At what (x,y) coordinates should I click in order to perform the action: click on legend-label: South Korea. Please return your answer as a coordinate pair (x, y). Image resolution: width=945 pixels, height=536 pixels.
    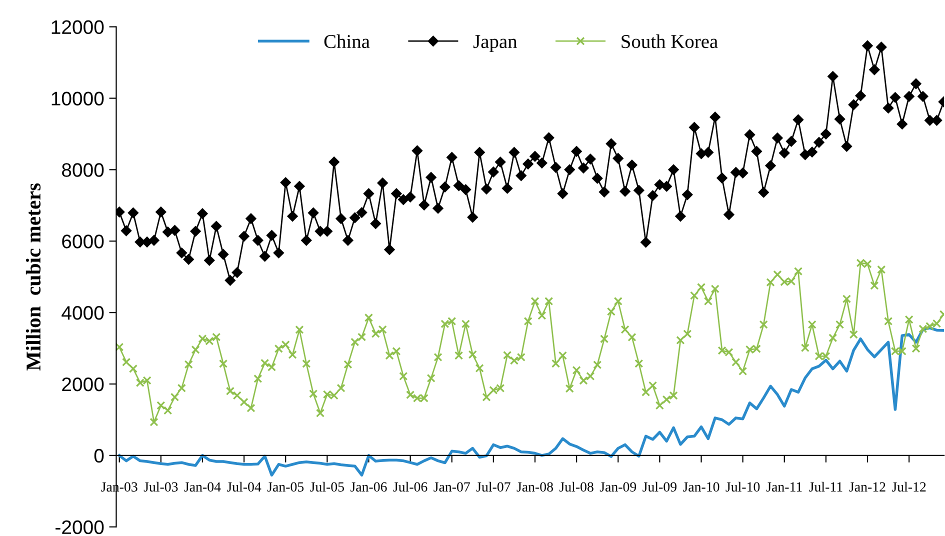
    Looking at the image, I should click on (670, 41).